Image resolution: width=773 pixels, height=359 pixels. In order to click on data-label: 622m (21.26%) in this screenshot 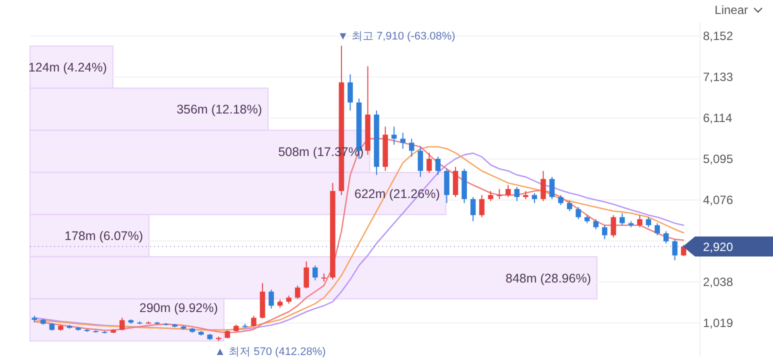, I will do `click(397, 194)`.